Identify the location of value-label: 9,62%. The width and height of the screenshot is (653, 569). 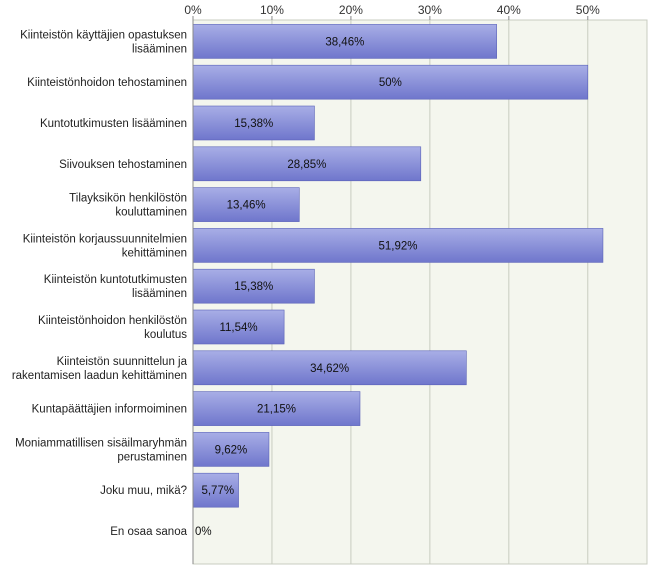
(231, 450).